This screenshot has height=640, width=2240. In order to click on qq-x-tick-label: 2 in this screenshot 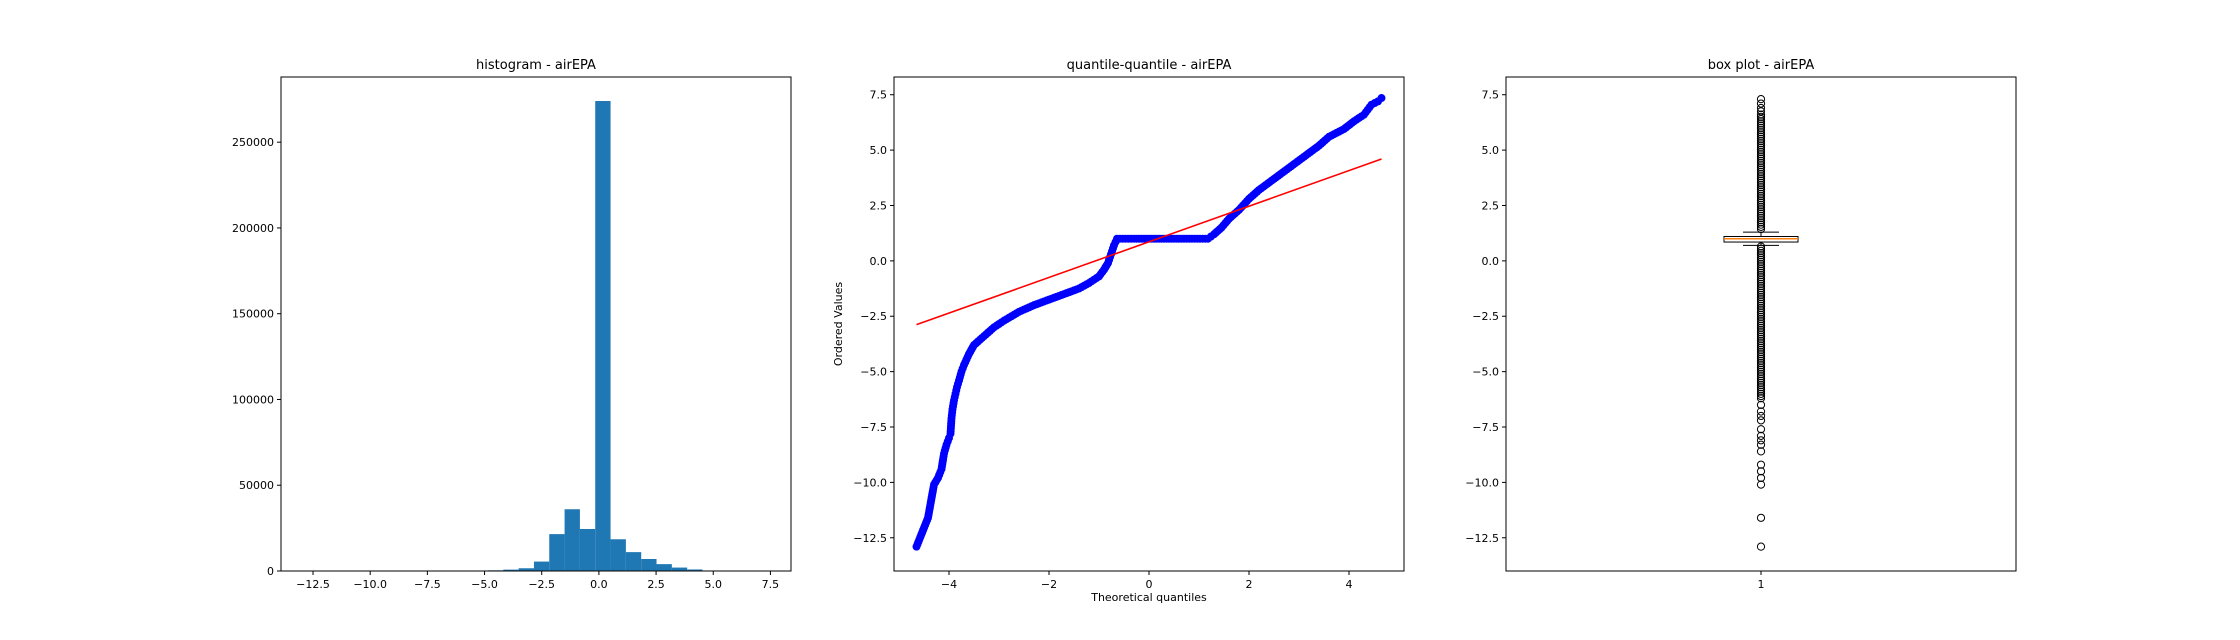, I will do `click(1249, 584)`.